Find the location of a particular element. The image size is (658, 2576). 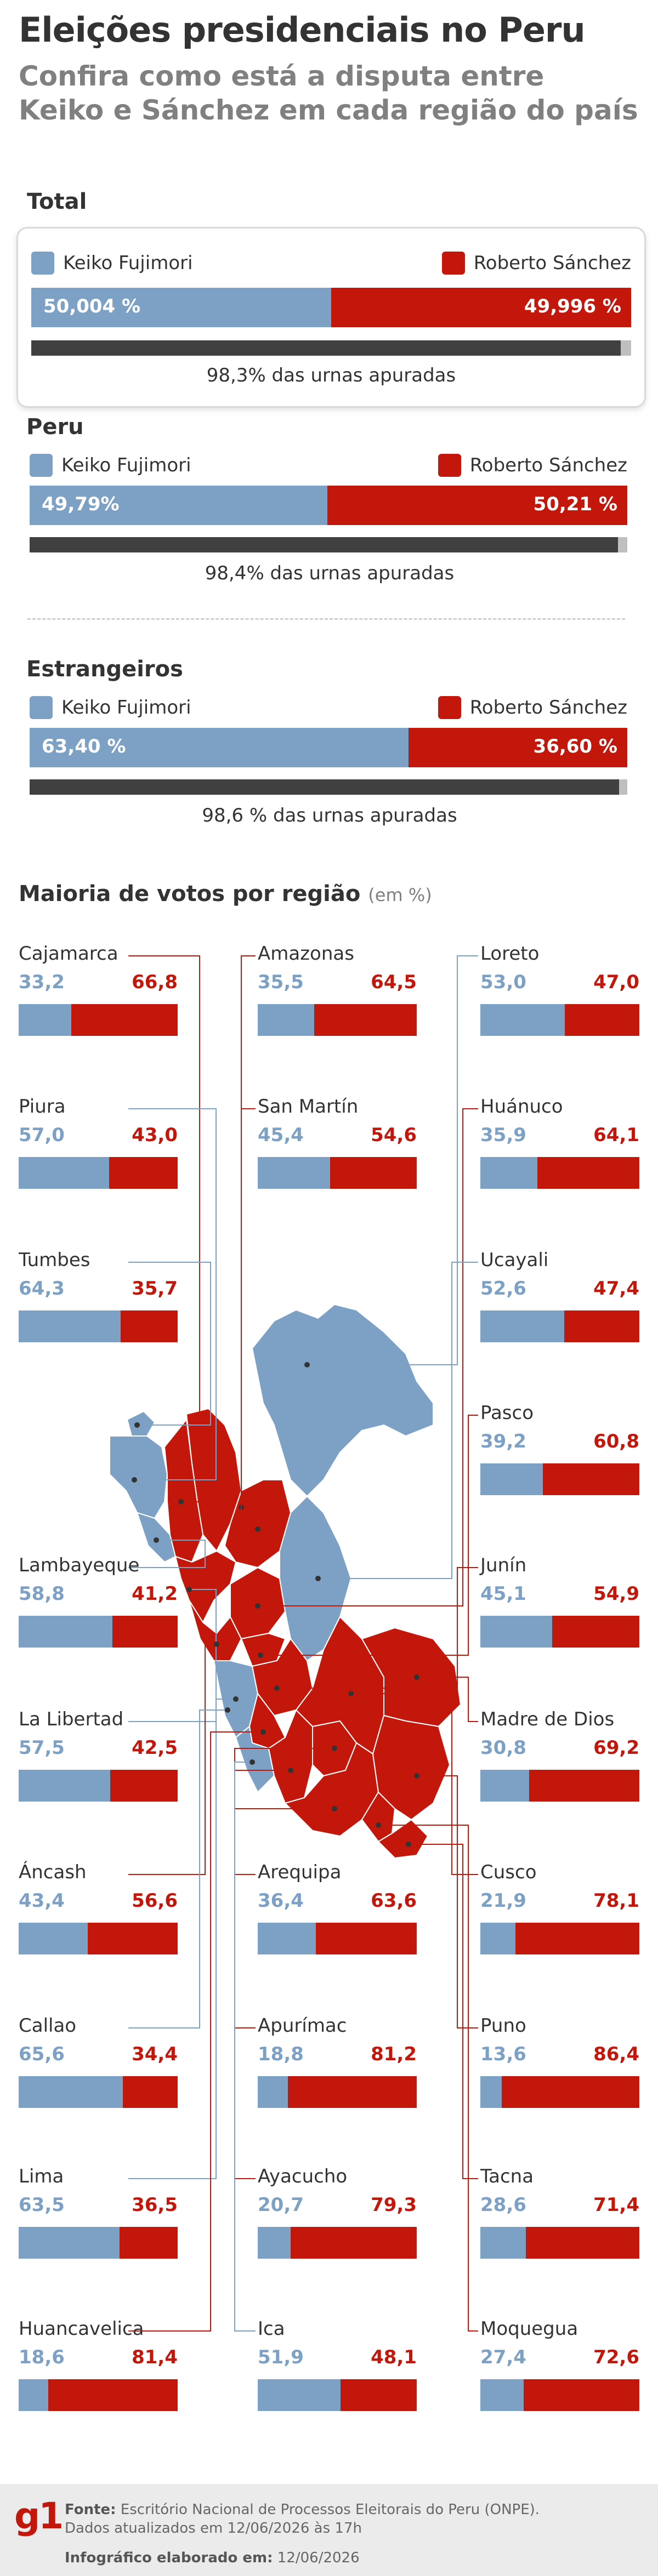

region-name: La Libertad is located at coordinates (71, 1719).